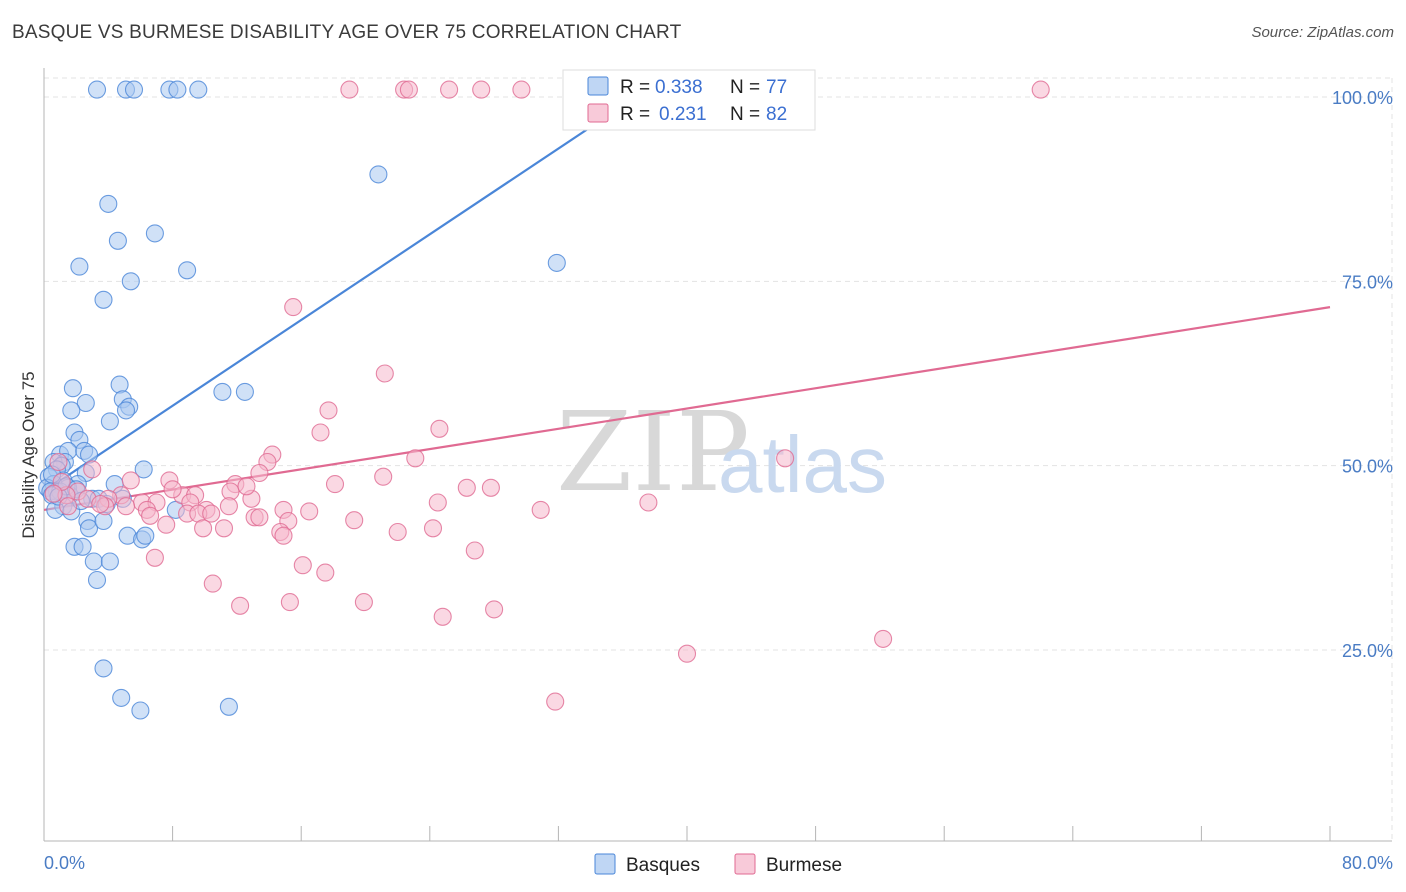 The width and height of the screenshot is (1406, 892). What do you see at coordinates (1322, 32) in the screenshot?
I see `source-note: Source: ZipAtlas.com` at bounding box center [1322, 32].